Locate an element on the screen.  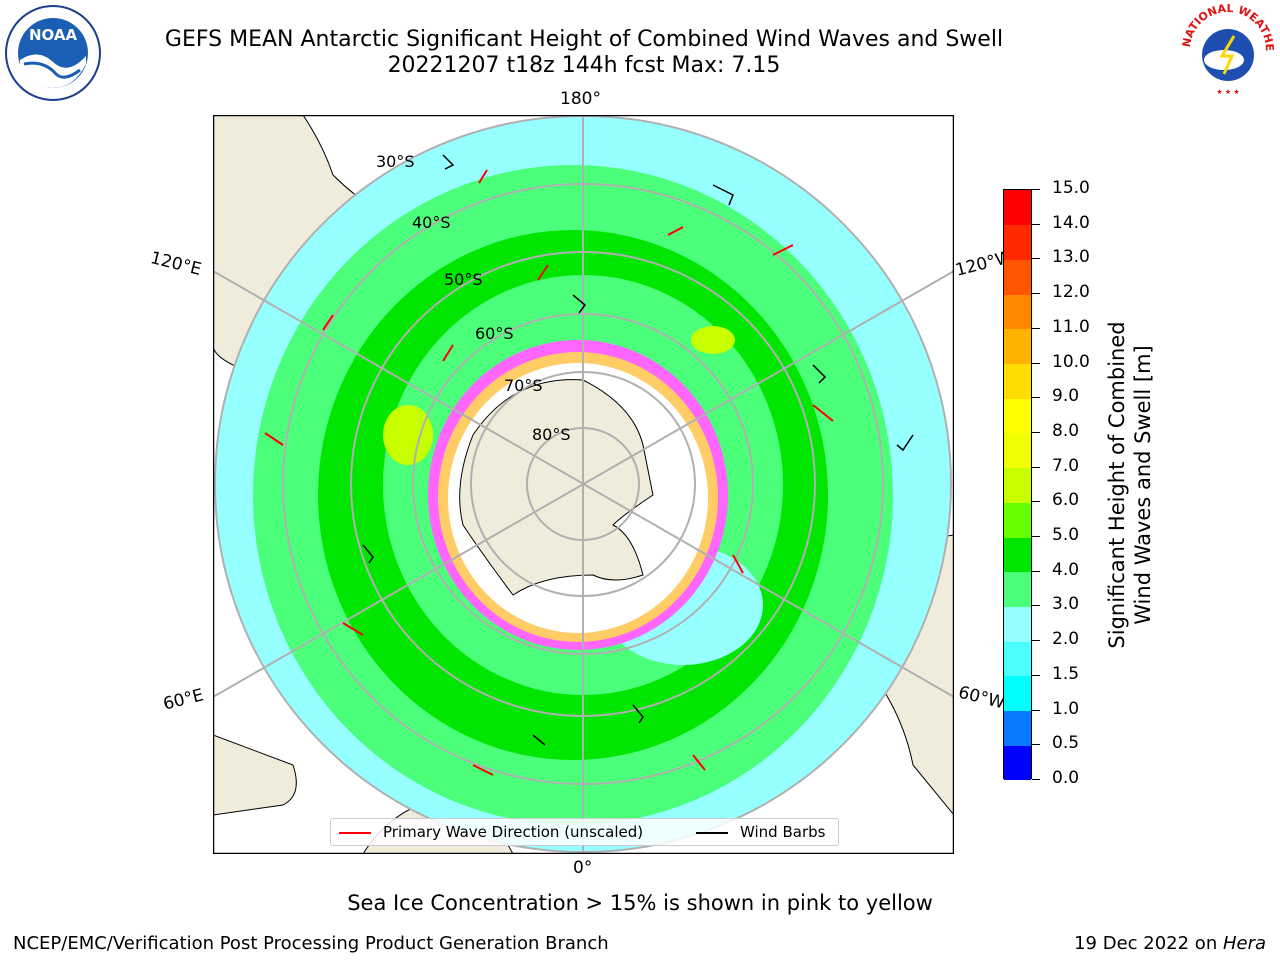
colorbar-tick-label: 9.0 is located at coordinates (1066, 396).